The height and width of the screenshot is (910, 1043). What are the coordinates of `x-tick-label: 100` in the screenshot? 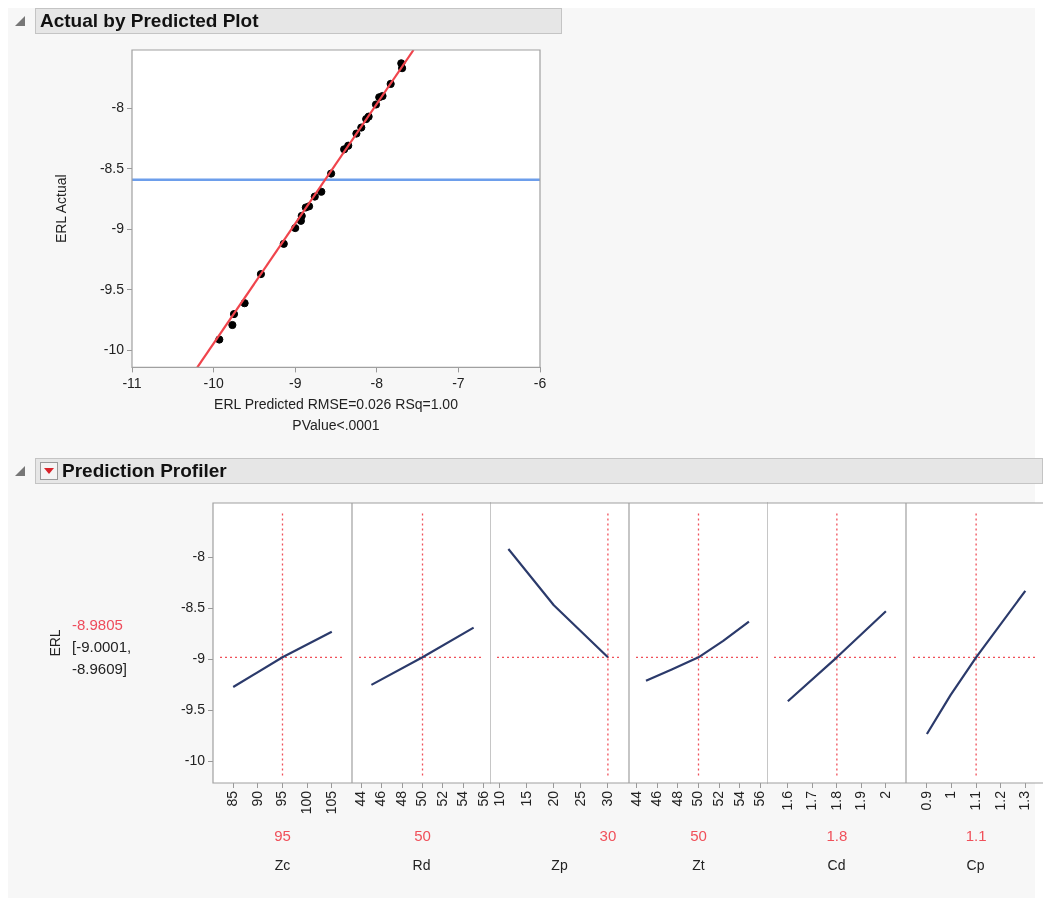 It's located at (306, 802).